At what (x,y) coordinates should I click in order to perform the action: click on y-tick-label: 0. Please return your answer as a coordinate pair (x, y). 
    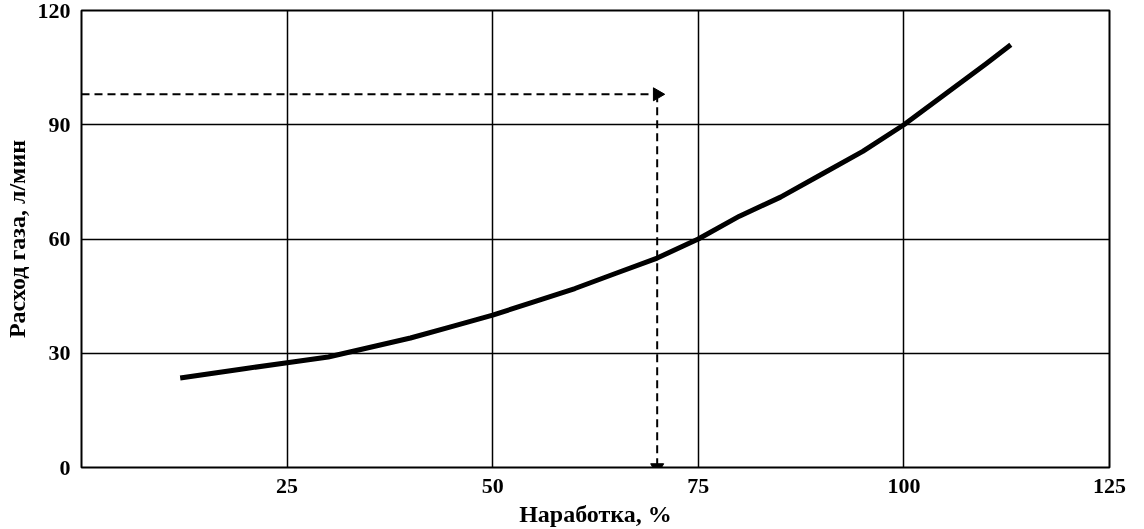
    Looking at the image, I should click on (65, 467).